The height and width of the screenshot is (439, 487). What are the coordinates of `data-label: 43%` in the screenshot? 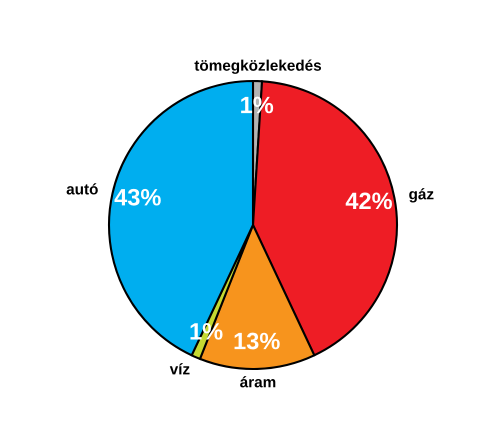 It's located at (137, 197).